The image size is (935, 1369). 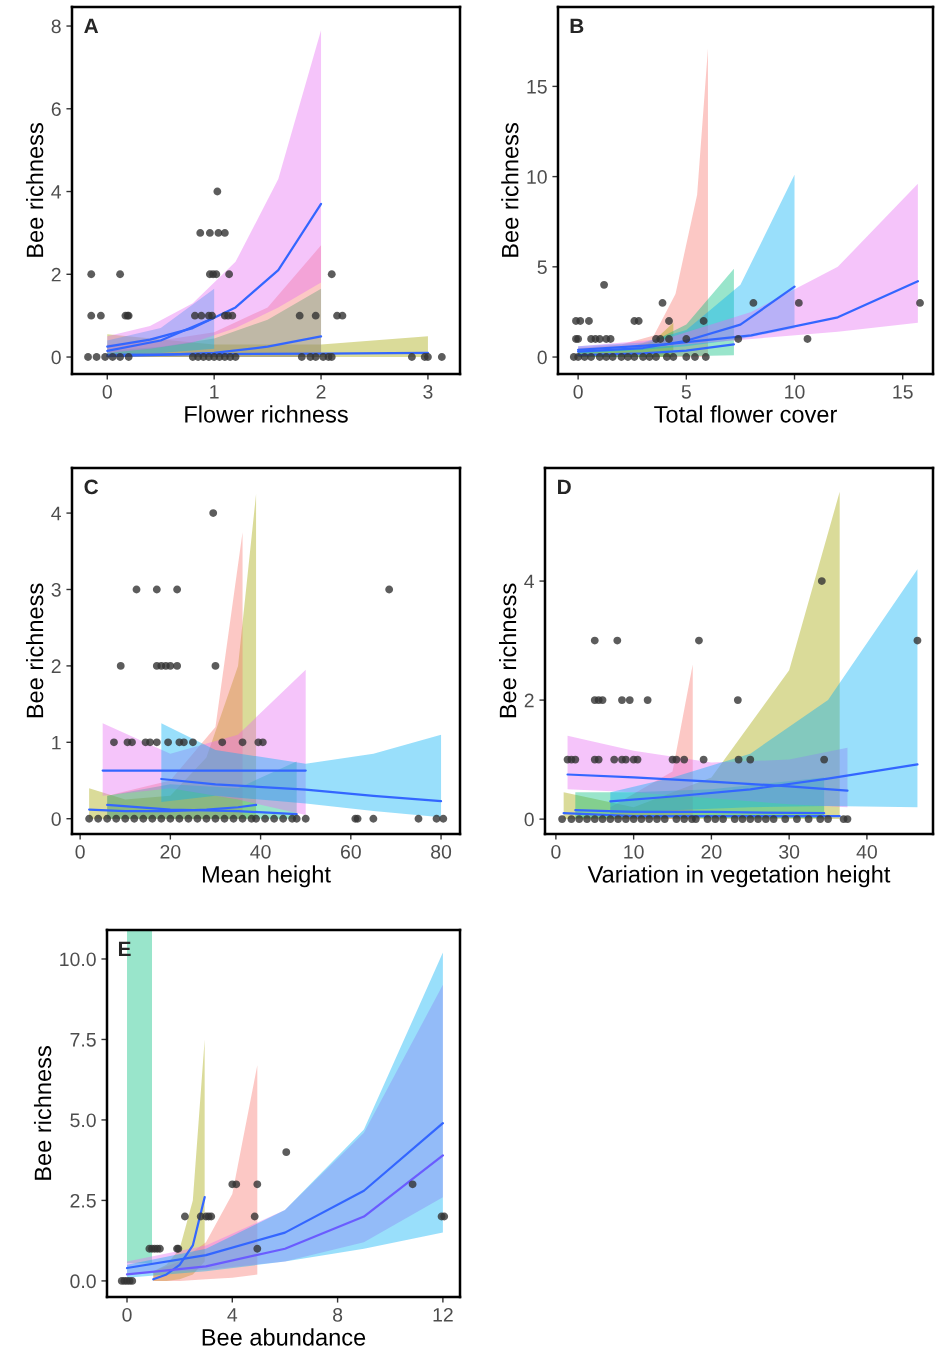 I want to click on x-axis-title: Bee abundance, so click(x=284, y=1337).